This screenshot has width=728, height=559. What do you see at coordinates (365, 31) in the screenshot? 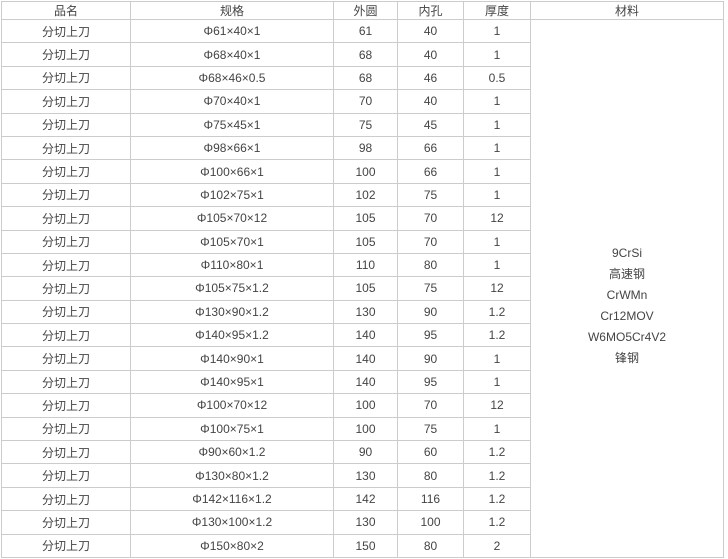
I see `cell-outer-diameter: 61` at bounding box center [365, 31].